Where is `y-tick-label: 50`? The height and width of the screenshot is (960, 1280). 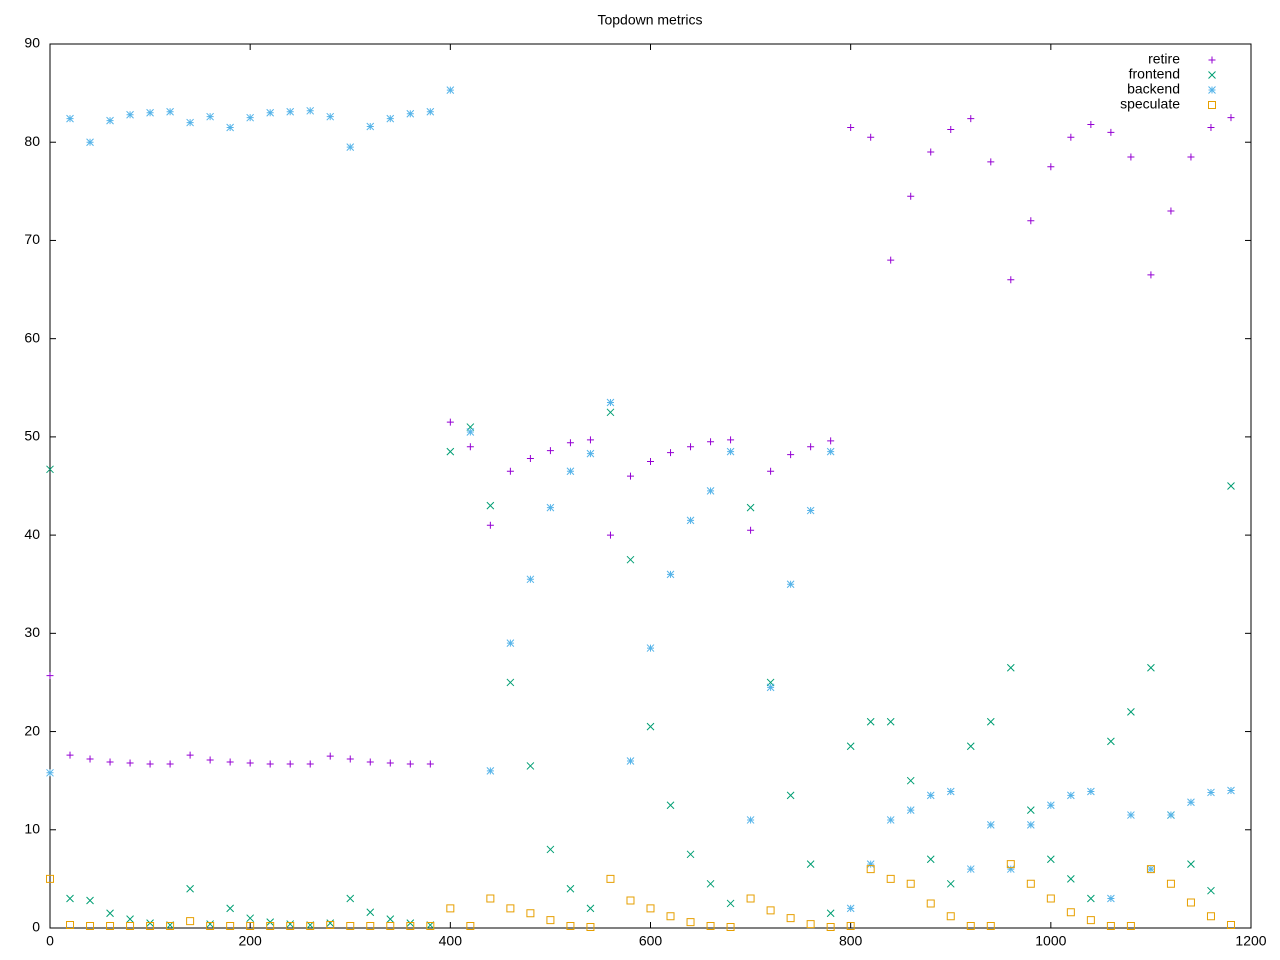
y-tick-label: 50 is located at coordinates (32, 436).